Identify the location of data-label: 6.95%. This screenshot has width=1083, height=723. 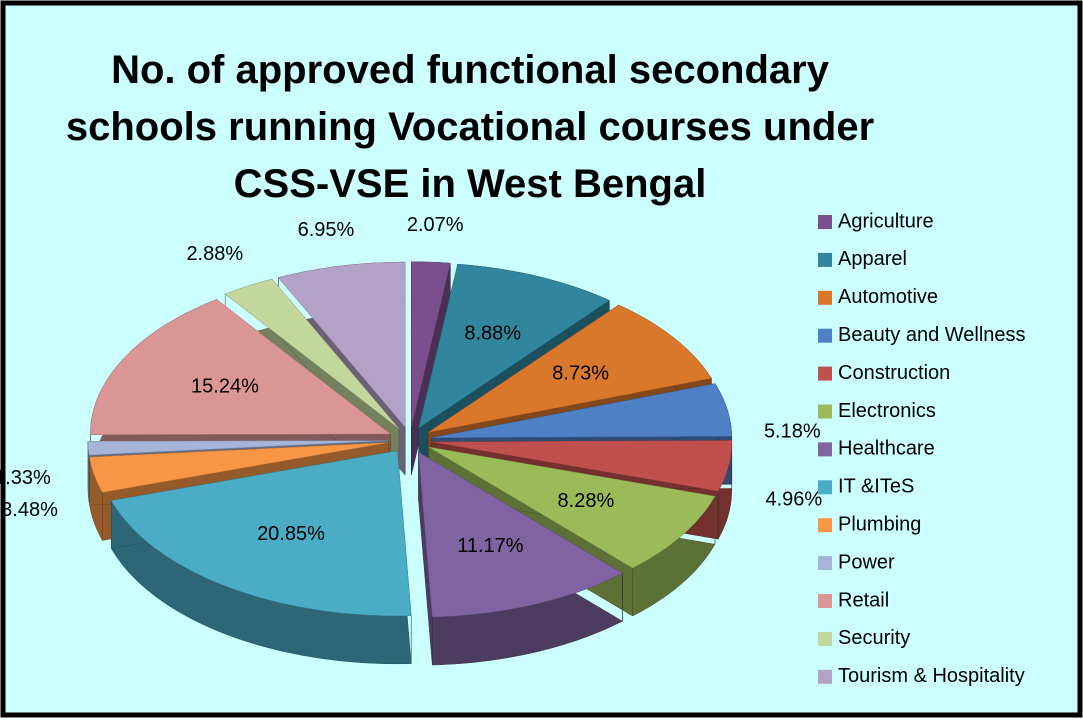
(326, 230).